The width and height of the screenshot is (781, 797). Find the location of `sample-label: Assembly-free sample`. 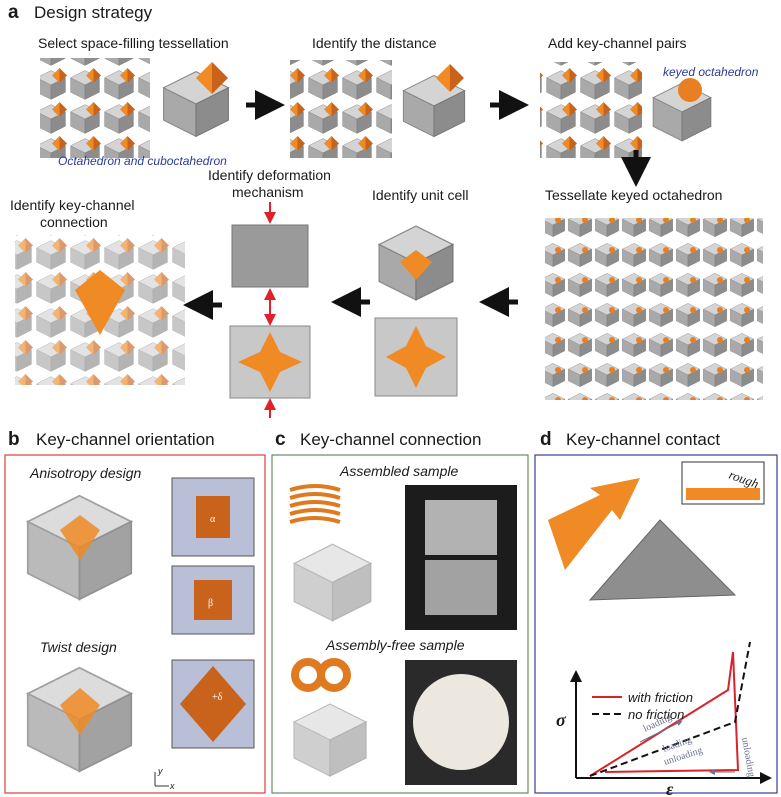

sample-label: Assembly-free sample is located at coordinates (395, 645).